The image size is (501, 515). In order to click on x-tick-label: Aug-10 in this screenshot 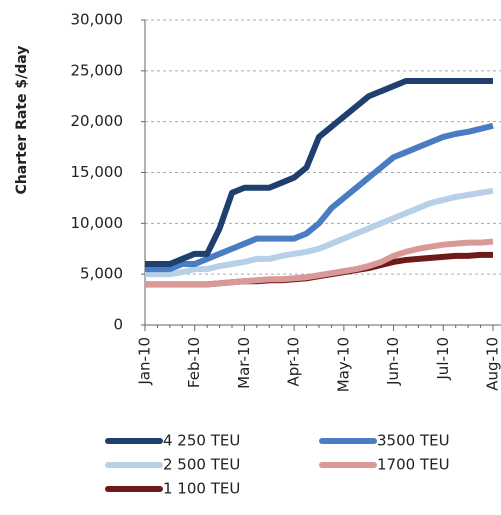, I will do `click(492, 364)`.